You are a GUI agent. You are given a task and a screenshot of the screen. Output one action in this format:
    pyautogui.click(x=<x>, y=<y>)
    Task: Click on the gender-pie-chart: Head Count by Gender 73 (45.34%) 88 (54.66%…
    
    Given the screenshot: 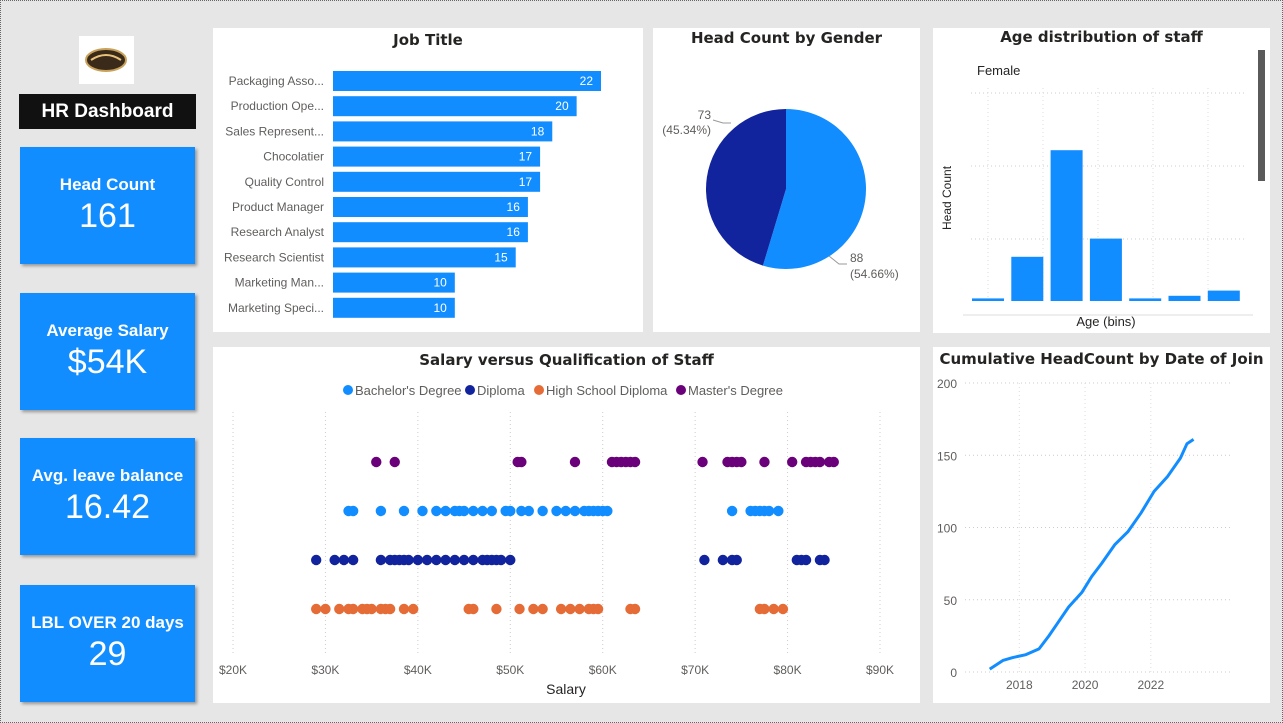 What is the action you would take?
    pyautogui.click(x=786, y=180)
    